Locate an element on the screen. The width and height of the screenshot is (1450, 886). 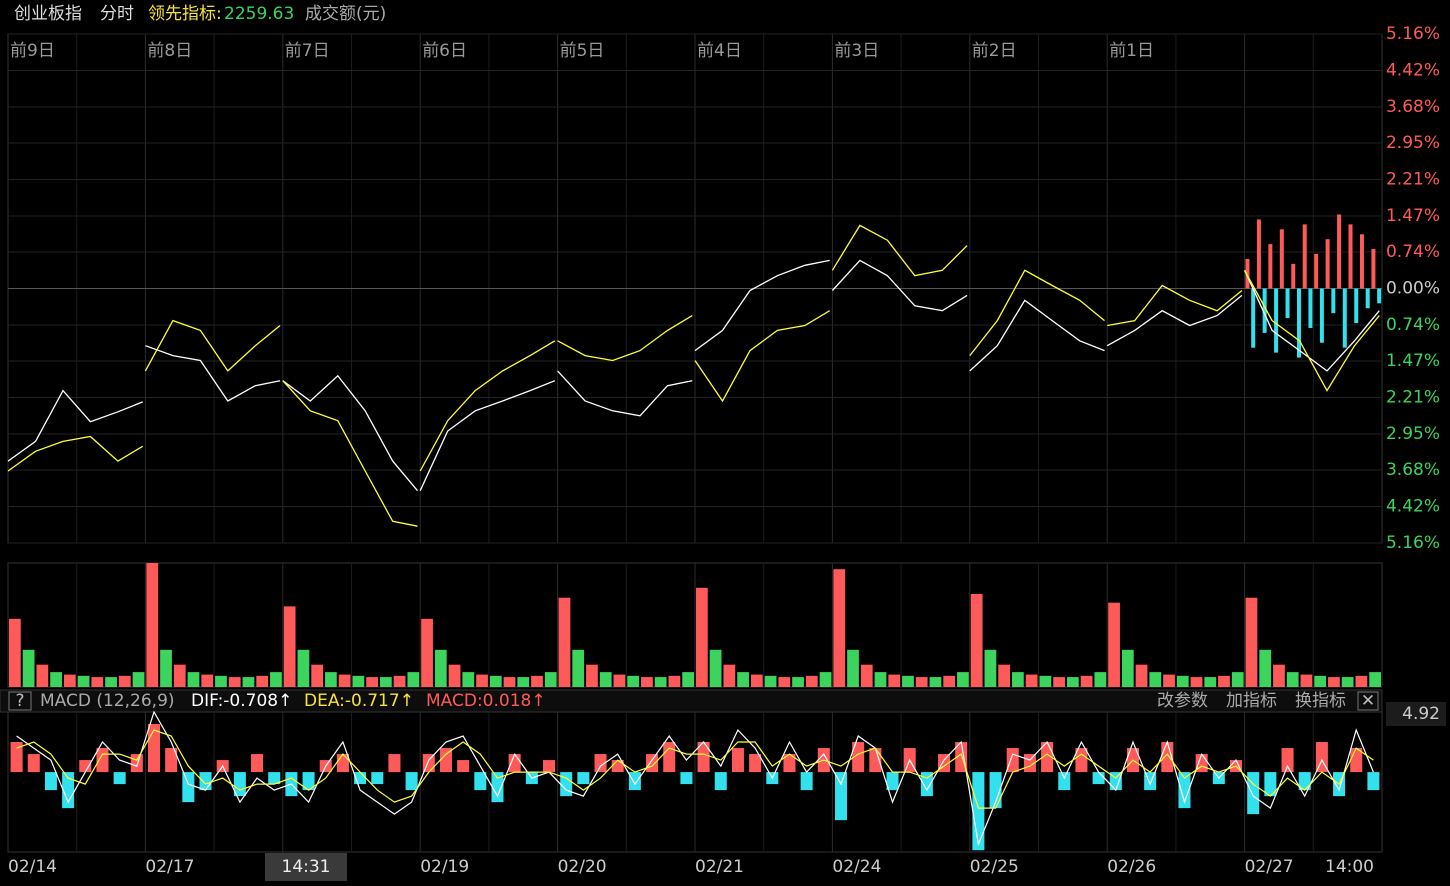
x-tick-label: 02/24 is located at coordinates (856, 867).